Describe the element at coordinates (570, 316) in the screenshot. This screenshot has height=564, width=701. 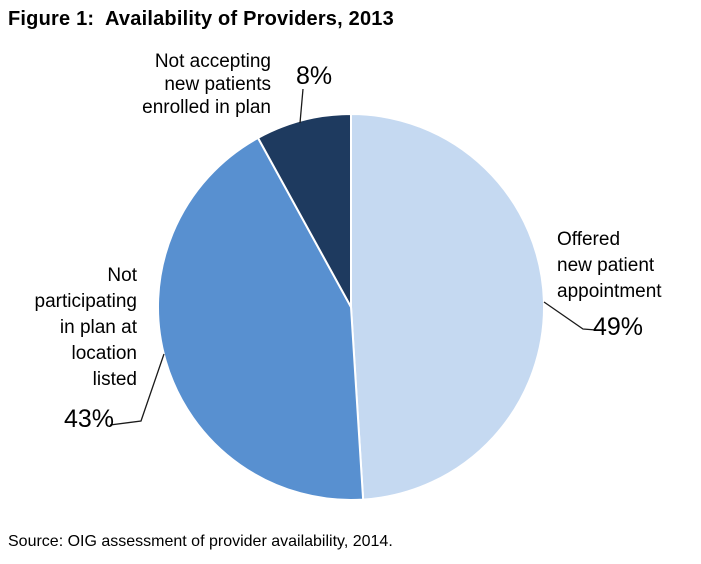
I see `leader-line-49pct` at that location.